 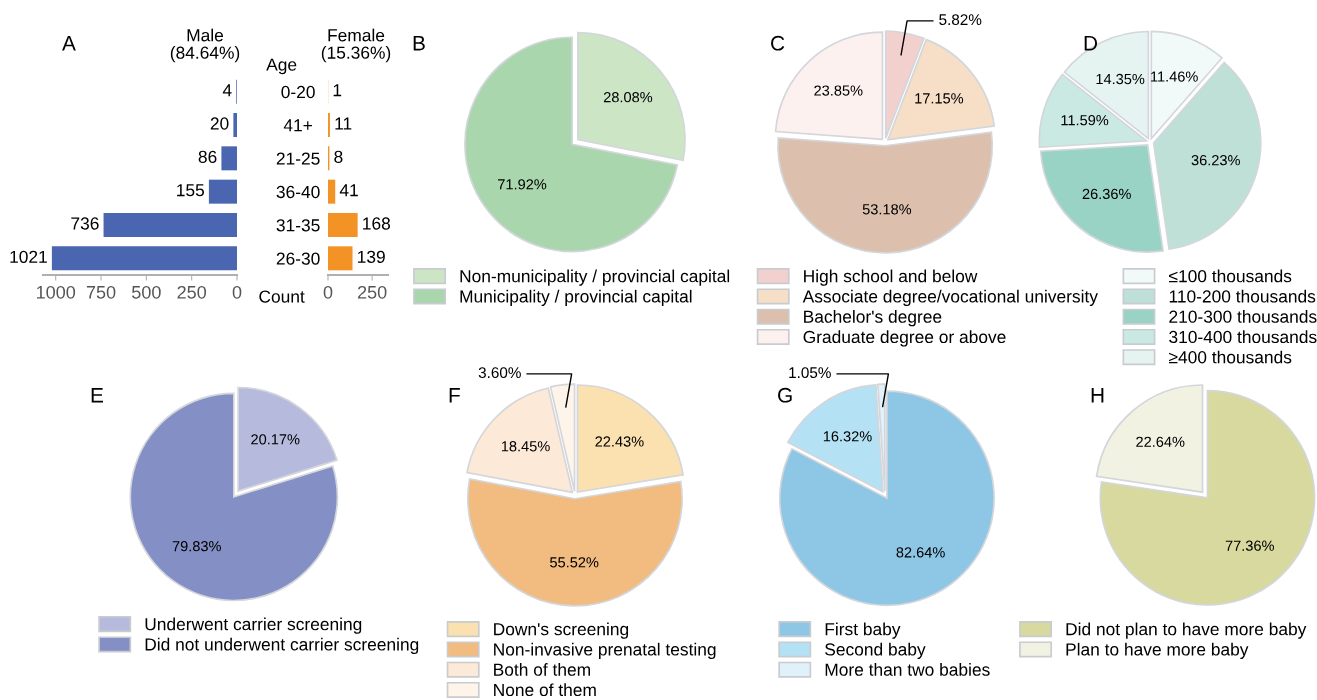 I want to click on data-label: 55.52%, so click(x=574, y=562).